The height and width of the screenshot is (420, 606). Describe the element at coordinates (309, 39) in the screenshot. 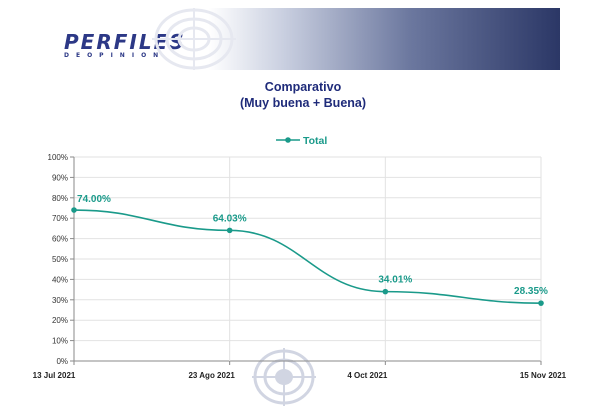

I see `header-band` at that location.